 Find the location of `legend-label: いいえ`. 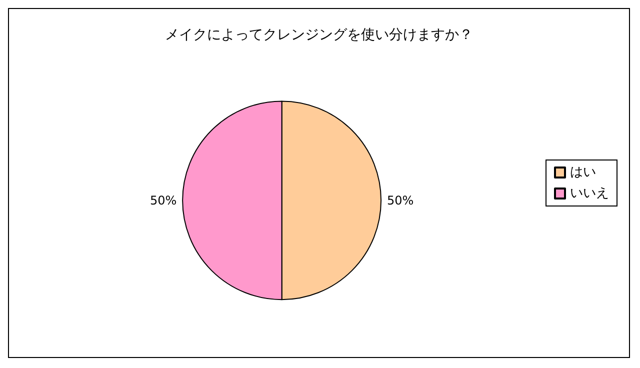

legend-label: いいえ is located at coordinates (589, 193).